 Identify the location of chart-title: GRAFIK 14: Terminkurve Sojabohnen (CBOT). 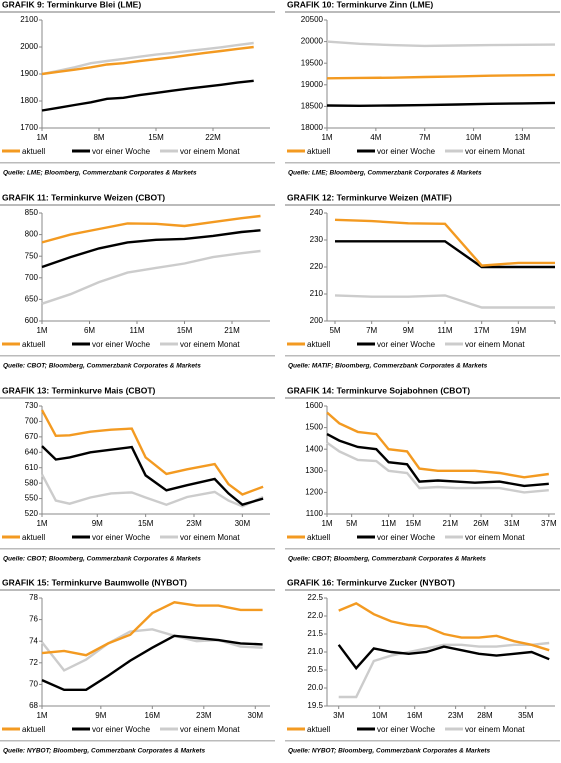
(378, 390).